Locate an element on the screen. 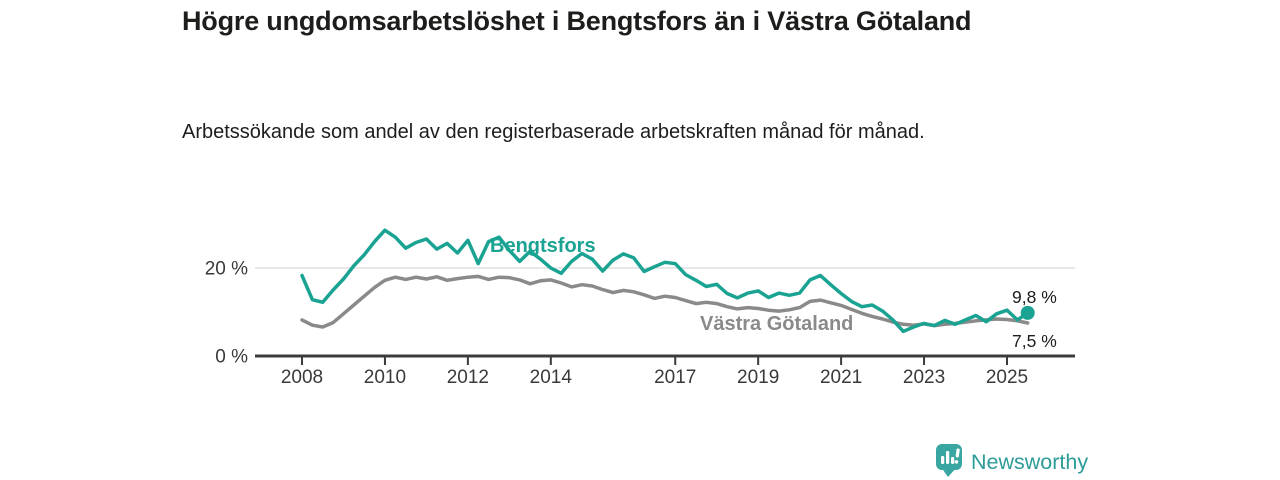 This screenshot has height=480, width=1280. series-label-bengtsfors: Bengtsfors is located at coordinates (543, 246).